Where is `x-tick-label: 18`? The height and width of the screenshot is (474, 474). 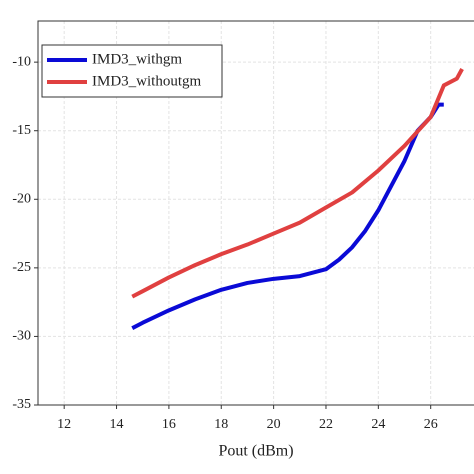
x-tick-label: 18 is located at coordinates (221, 424).